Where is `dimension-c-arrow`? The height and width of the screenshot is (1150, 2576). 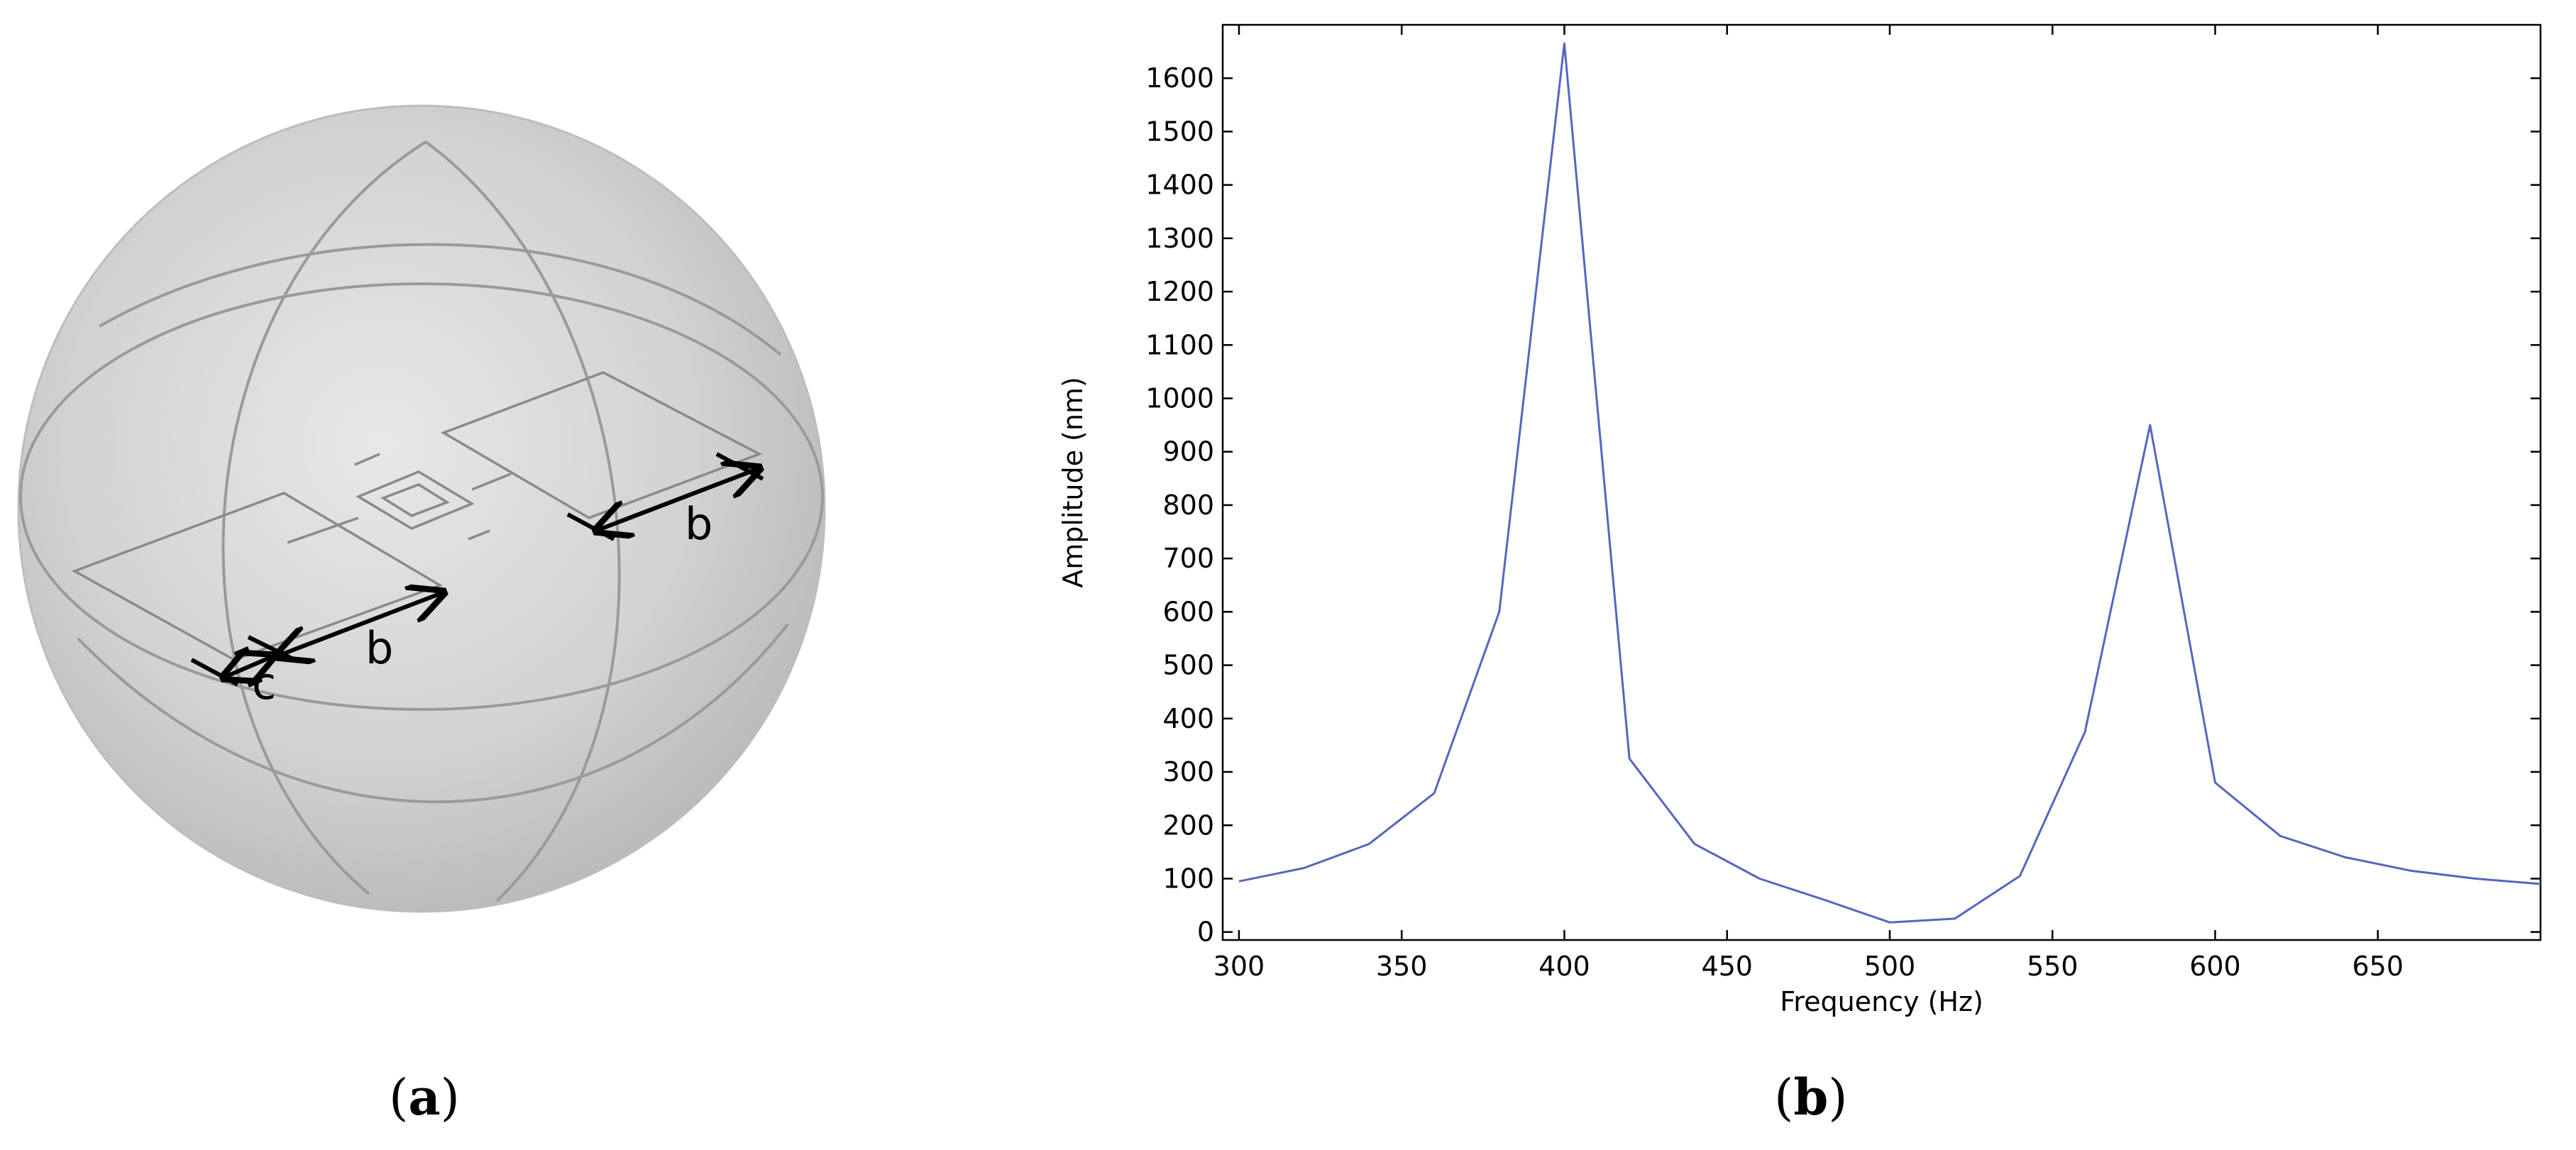 dimension-c-arrow is located at coordinates (248, 667).